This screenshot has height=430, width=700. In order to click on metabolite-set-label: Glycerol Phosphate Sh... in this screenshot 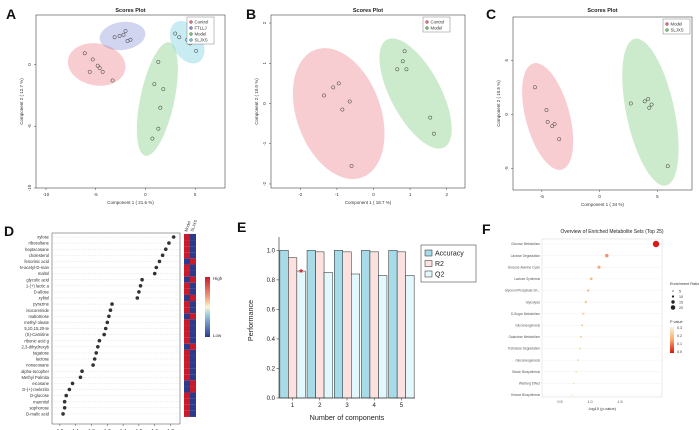, I will do `click(522, 291)`.